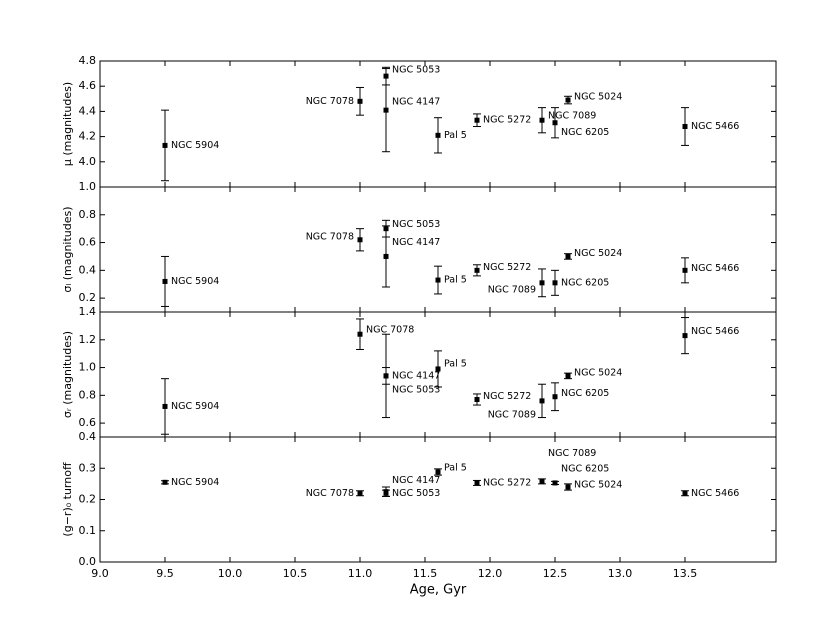 Image resolution: width=830 pixels, height=626 pixels. I want to click on y-tick-label: 4.4, so click(88, 110).